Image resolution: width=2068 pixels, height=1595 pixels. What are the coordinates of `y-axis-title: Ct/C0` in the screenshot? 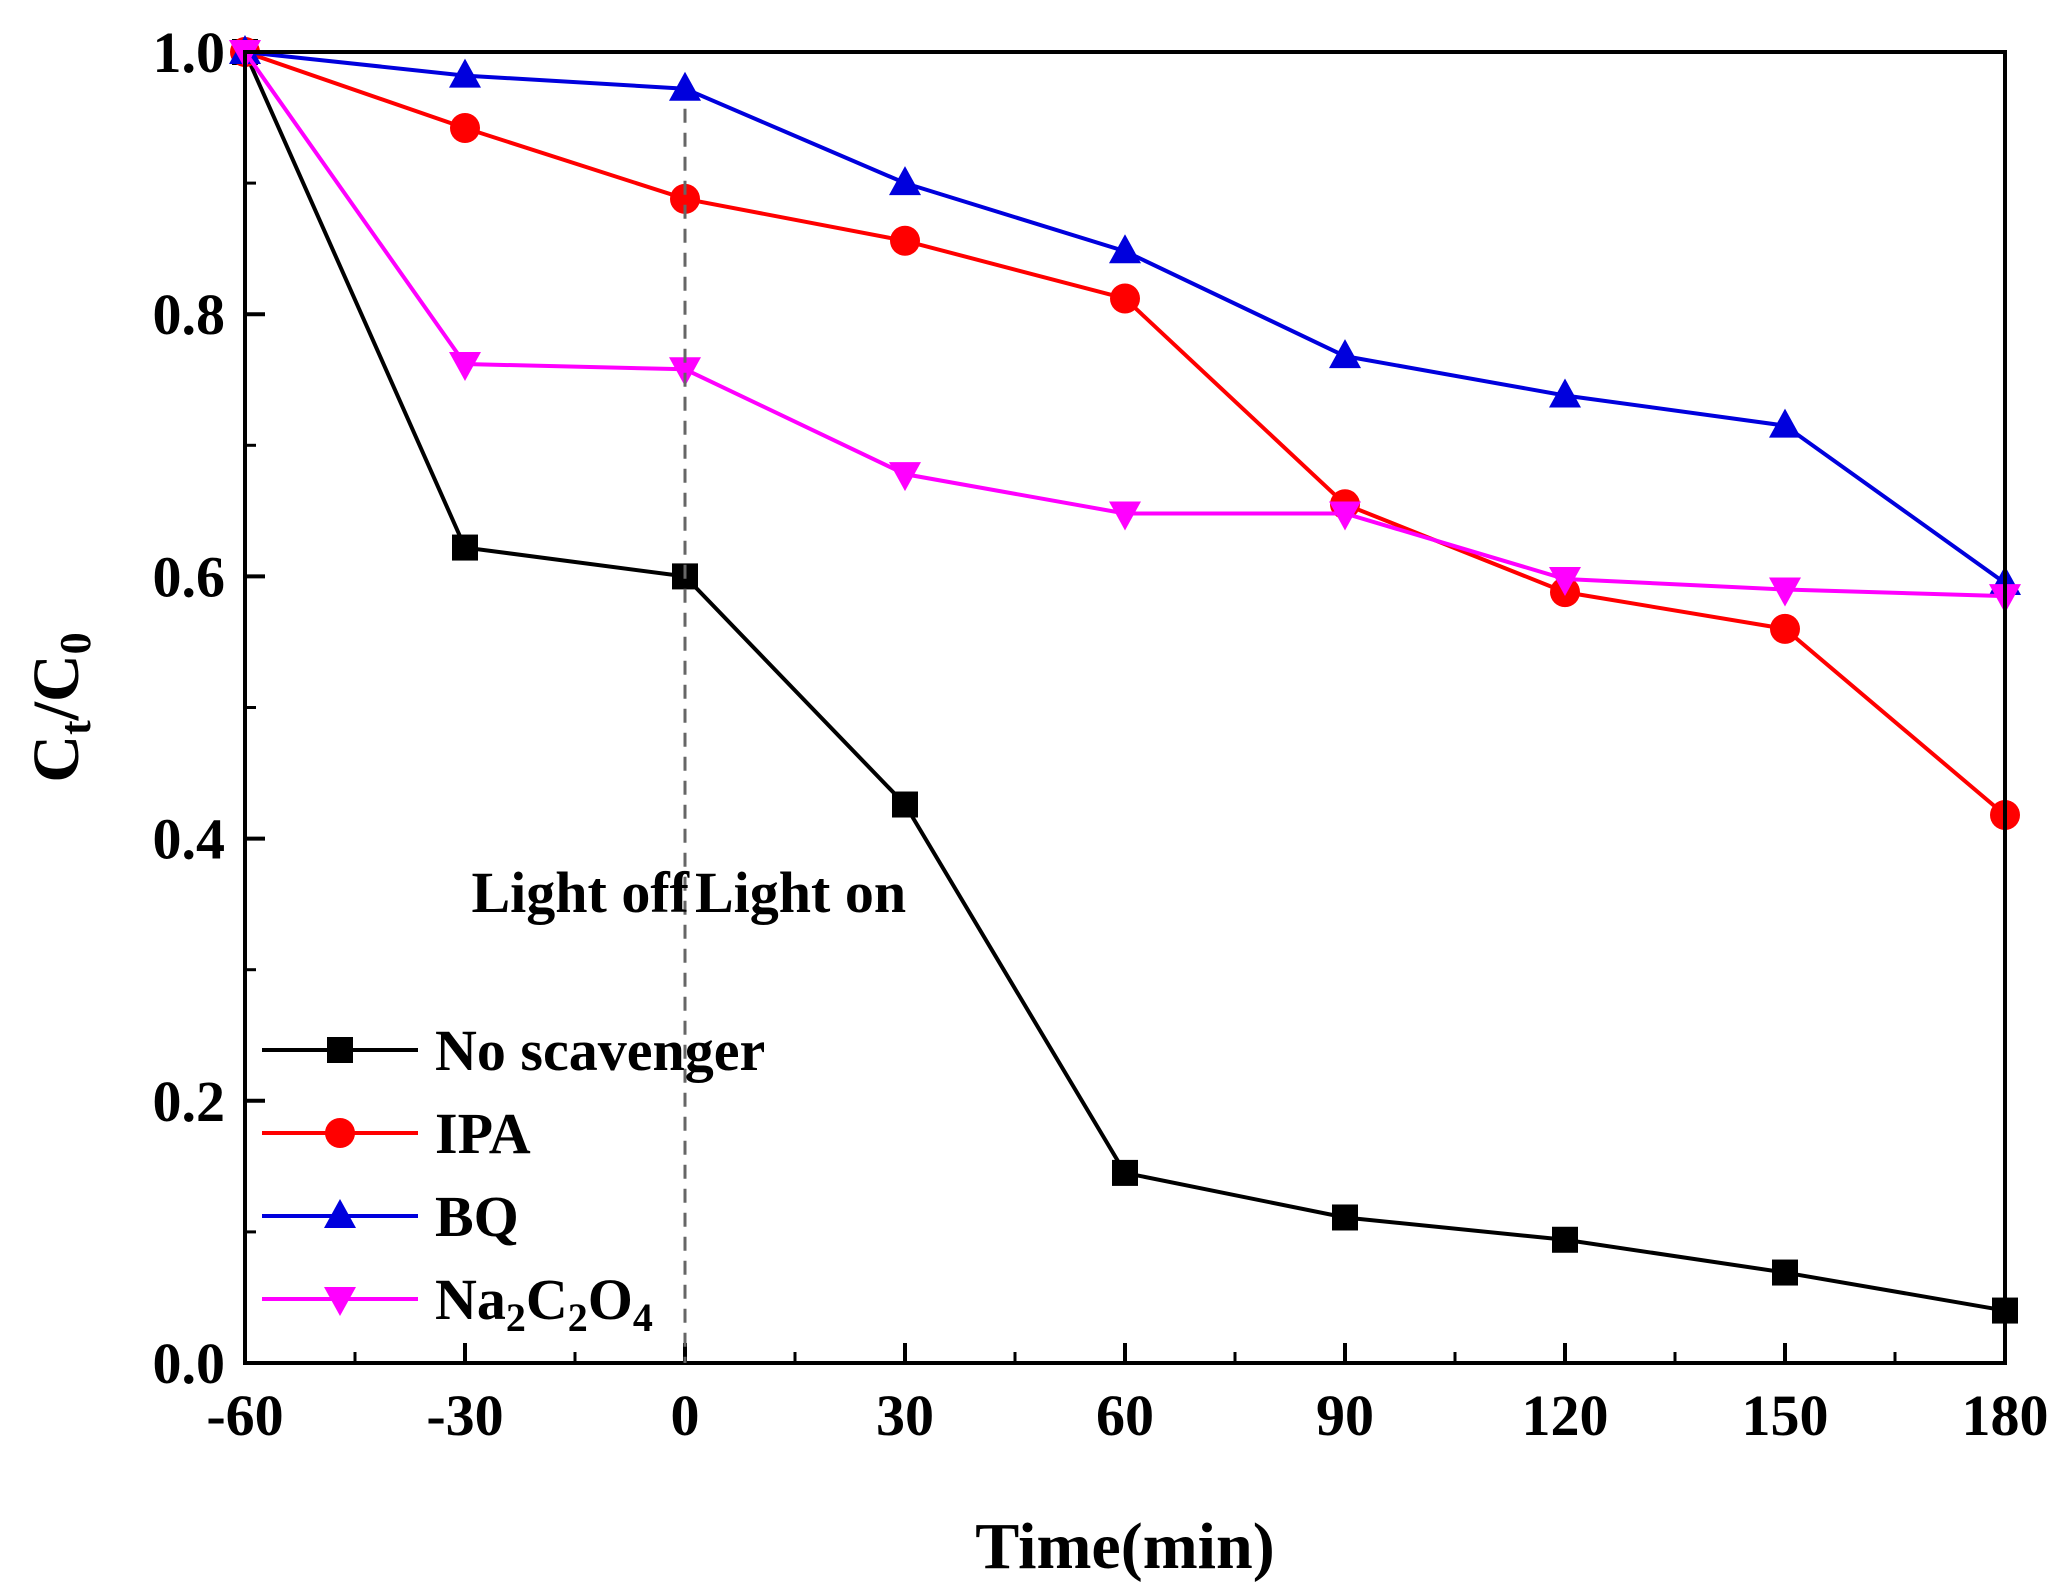 It's located at (60, 707).